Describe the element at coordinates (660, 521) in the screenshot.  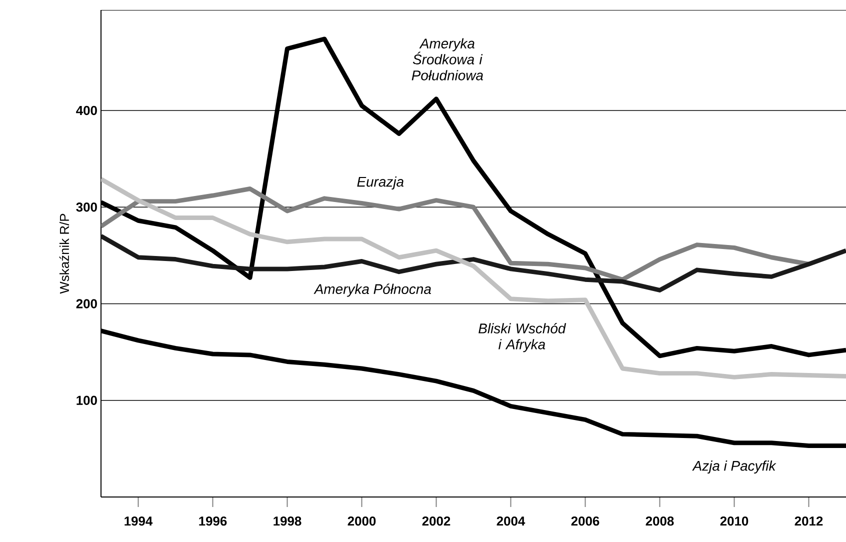
I see `x-tick-label: 2008` at that location.